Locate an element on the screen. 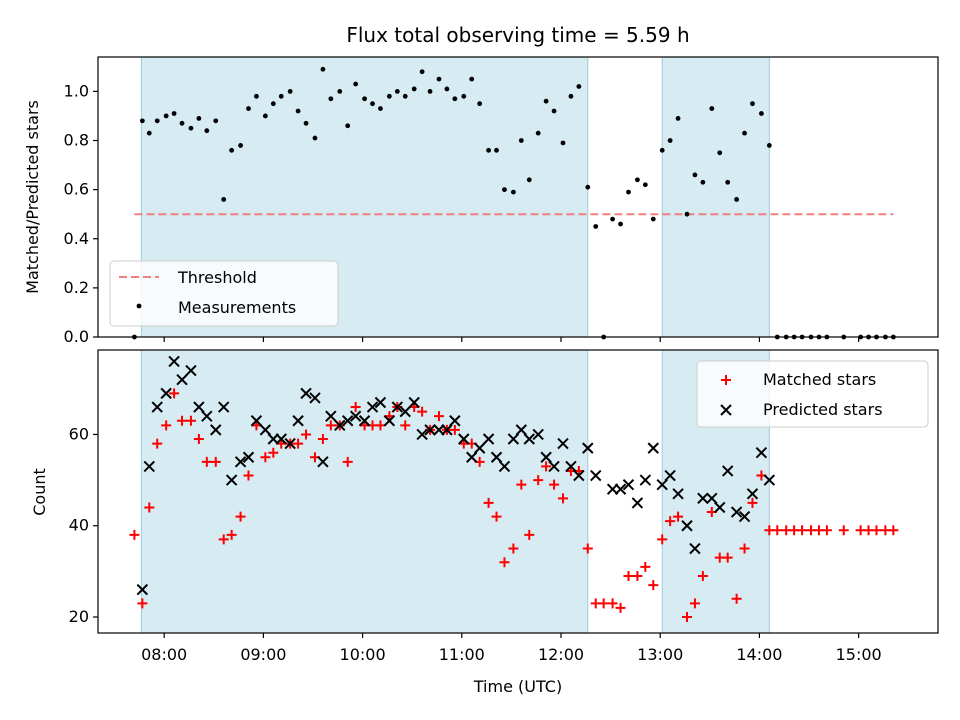 The height and width of the screenshot is (720, 960). x-tick-label: 14:00 is located at coordinates (759, 654).